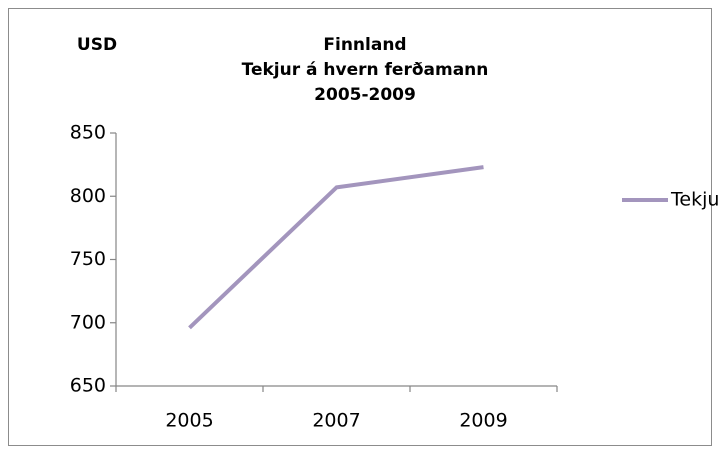 This screenshot has height=454, width=720. What do you see at coordinates (97, 45) in the screenshot?
I see `y-axis-label: USD` at bounding box center [97, 45].